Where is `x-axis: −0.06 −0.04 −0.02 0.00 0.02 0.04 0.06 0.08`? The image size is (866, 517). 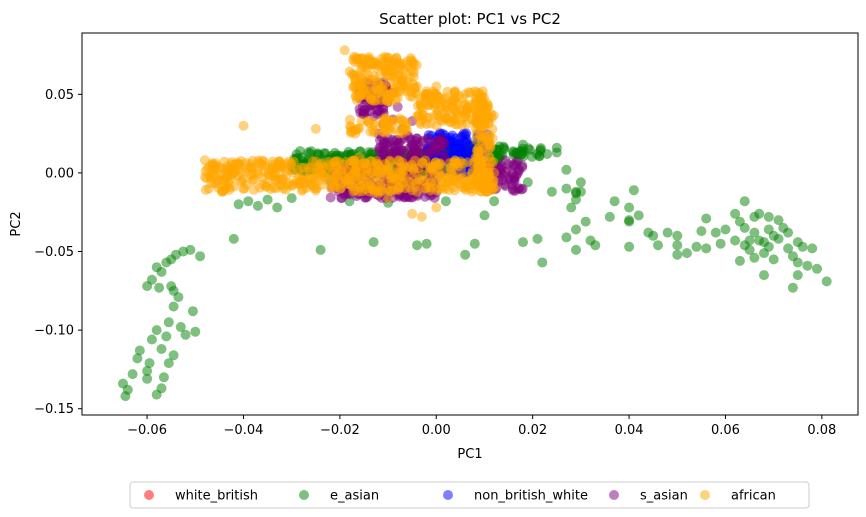
x-axis: −0.06 −0.04 −0.02 0.00 0.02 0.04 0.06 0.08 is located at coordinates (481, 426).